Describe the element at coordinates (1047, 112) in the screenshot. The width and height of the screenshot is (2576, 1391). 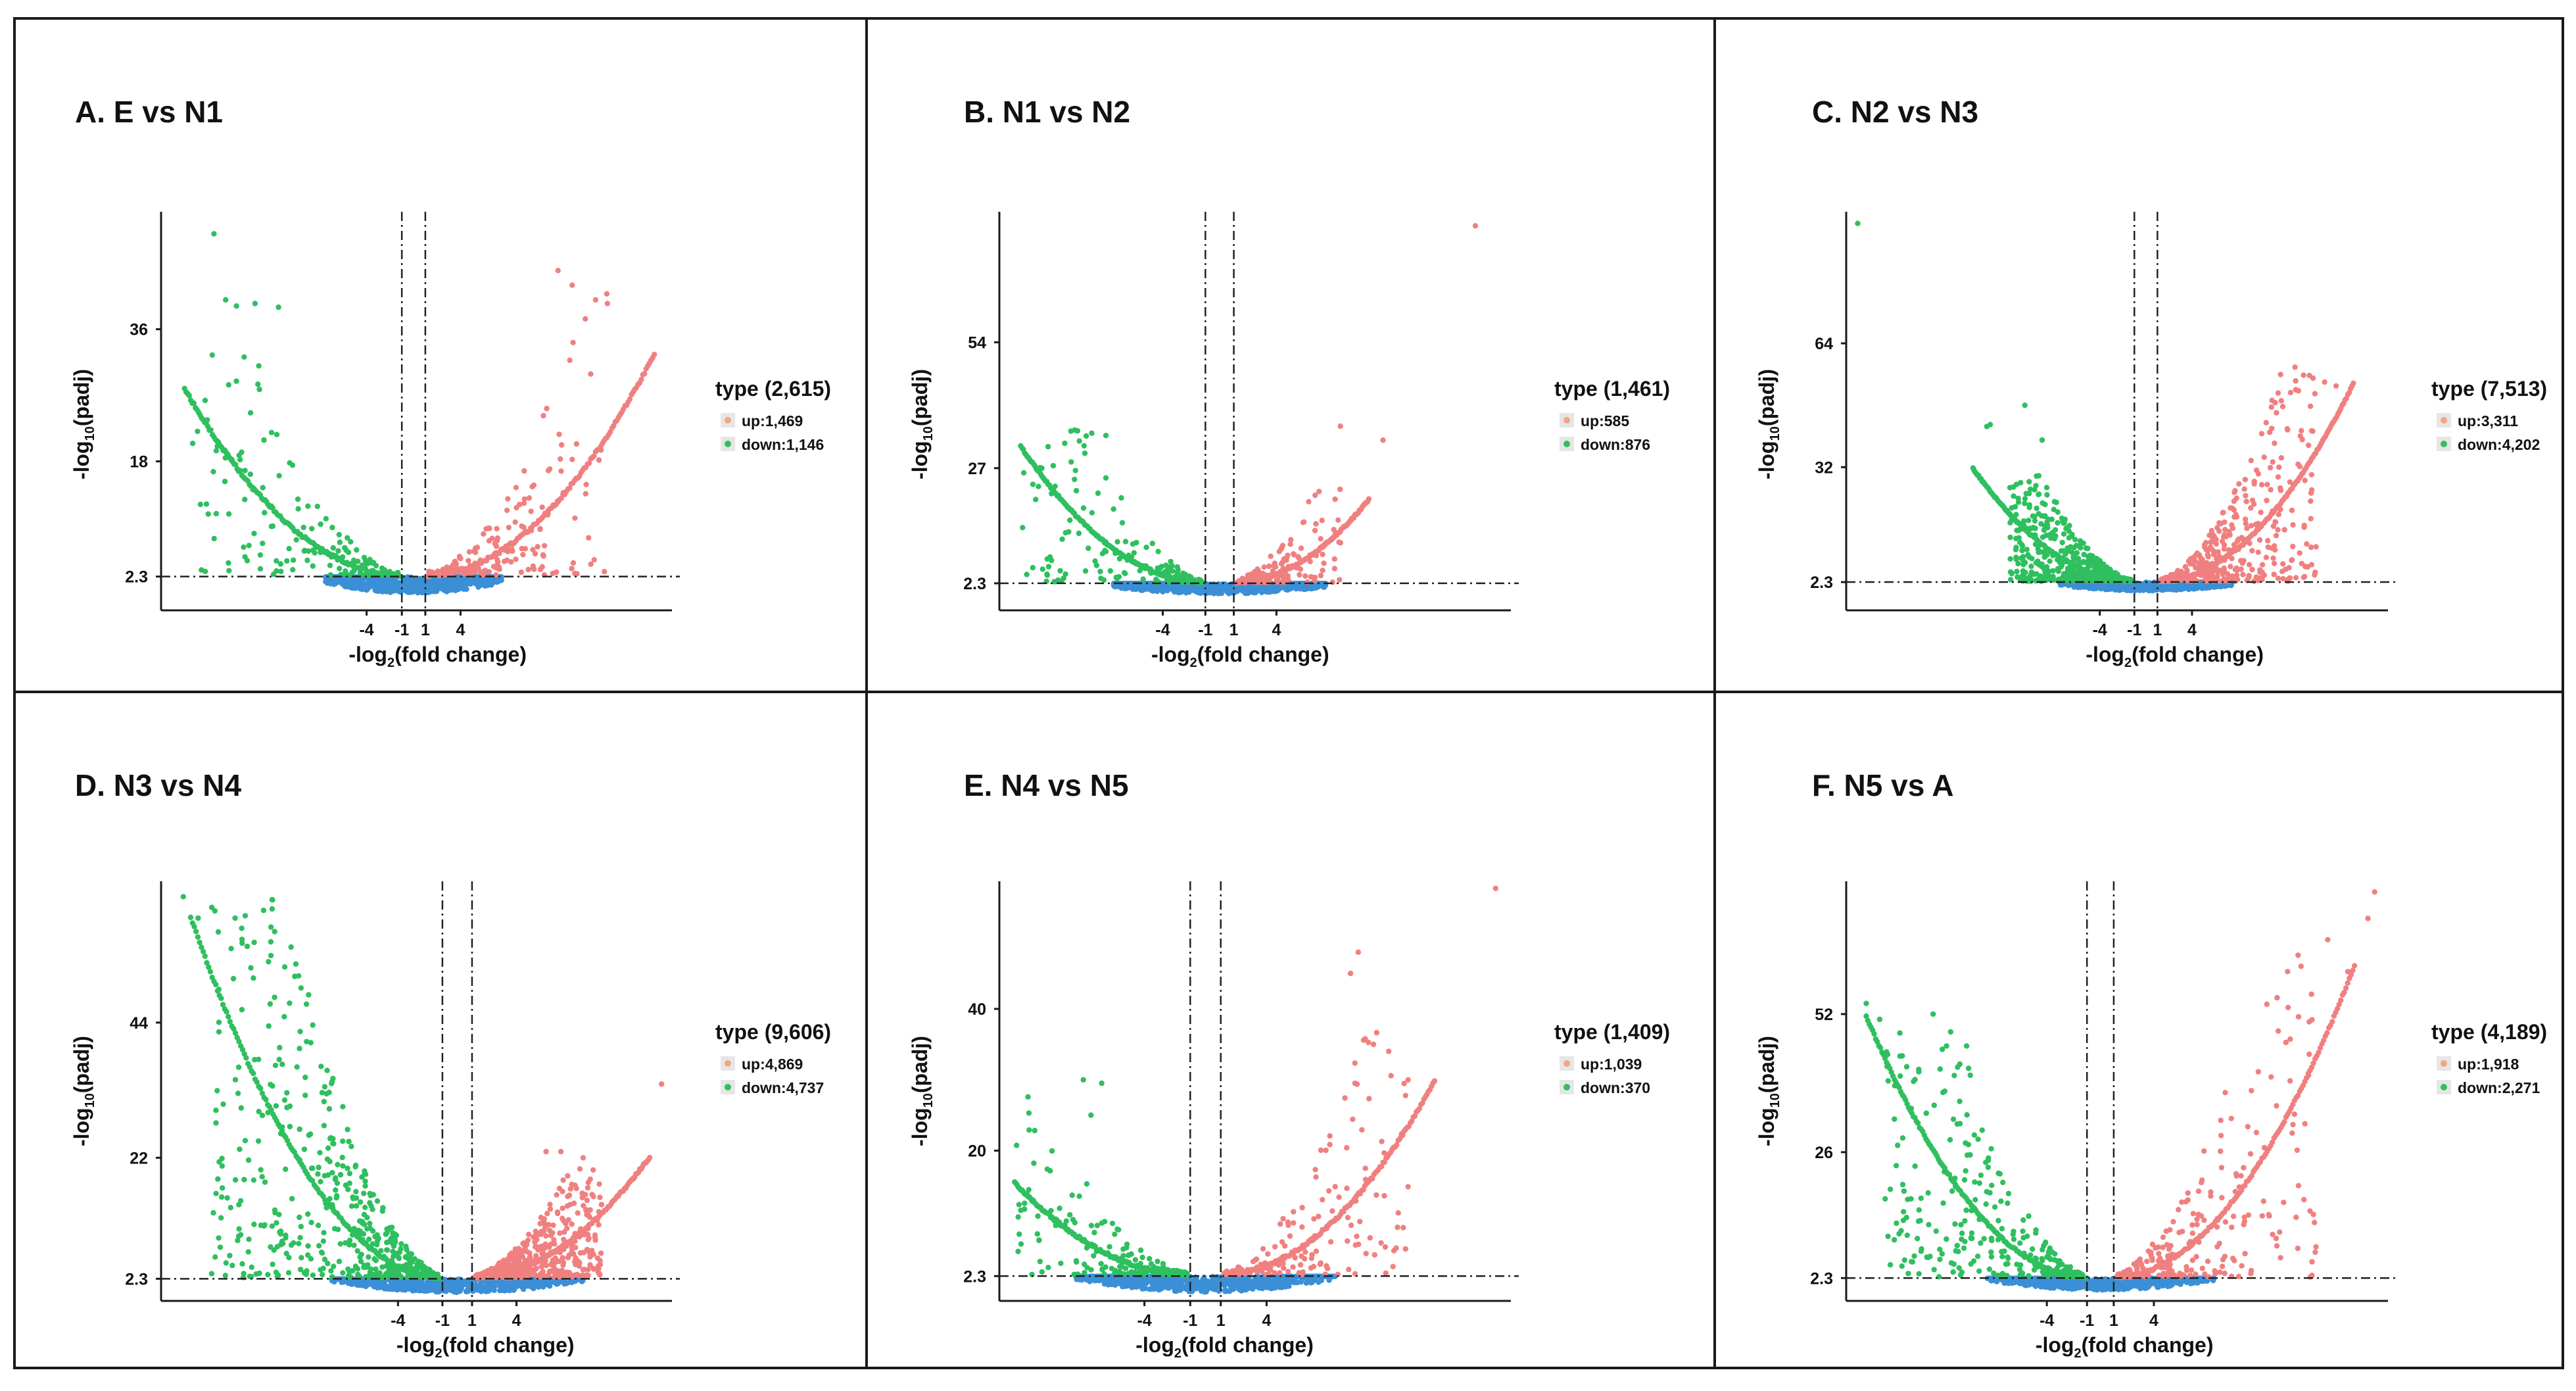
I see `panel-title: B. N1 vs N2` at that location.